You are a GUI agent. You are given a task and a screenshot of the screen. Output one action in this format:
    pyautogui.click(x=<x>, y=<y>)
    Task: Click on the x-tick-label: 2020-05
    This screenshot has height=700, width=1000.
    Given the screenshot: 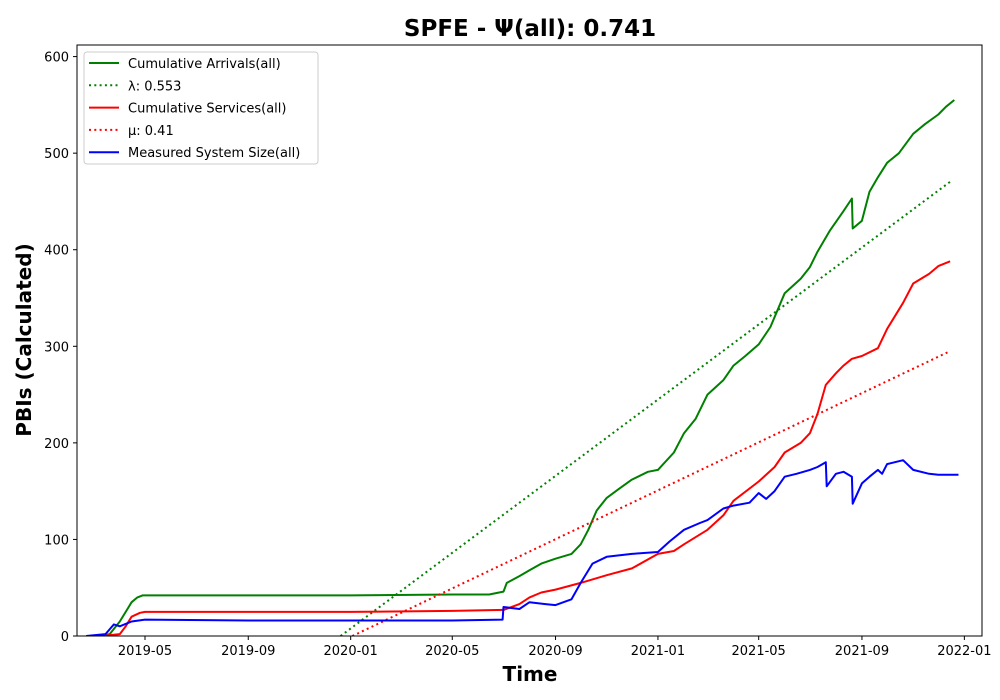 What is the action you would take?
    pyautogui.click(x=452, y=651)
    